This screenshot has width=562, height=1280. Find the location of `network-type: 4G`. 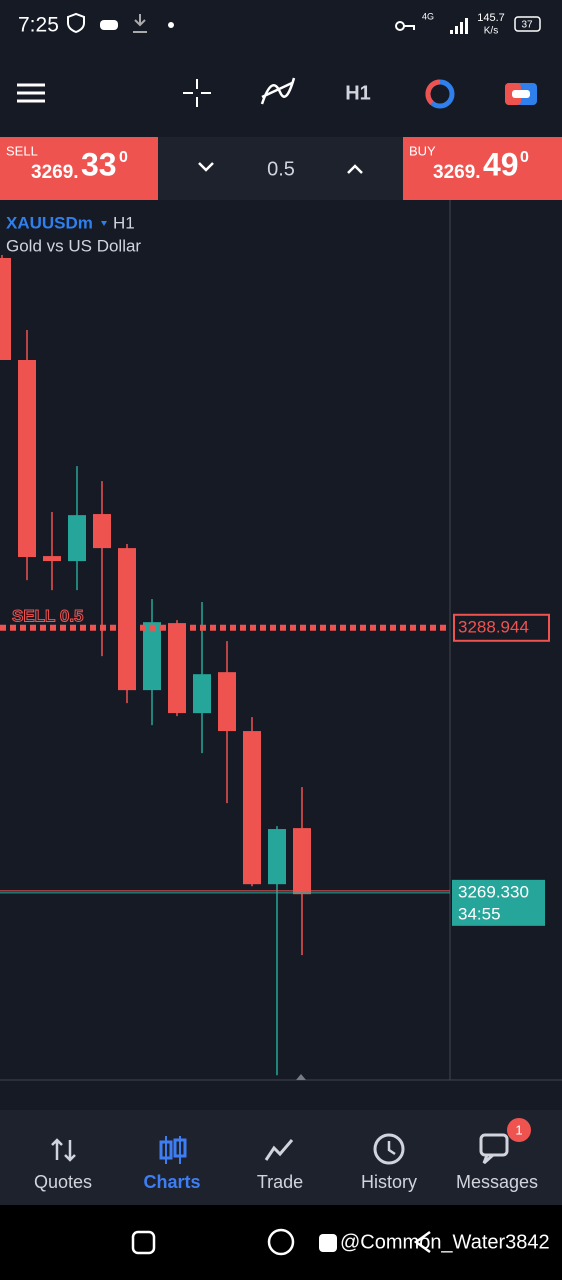

network-type: 4G is located at coordinates (428, 16).